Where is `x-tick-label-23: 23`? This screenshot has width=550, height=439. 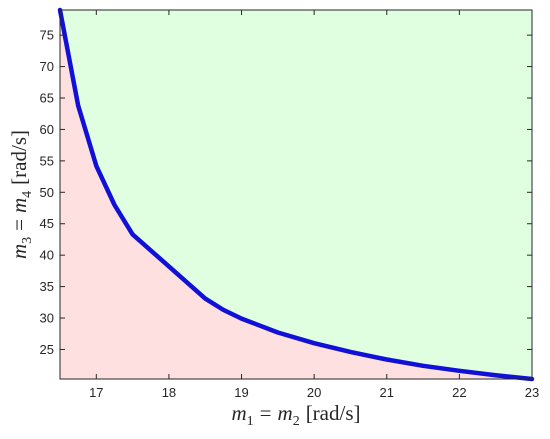 x-tick-label-23: 23 is located at coordinates (532, 392).